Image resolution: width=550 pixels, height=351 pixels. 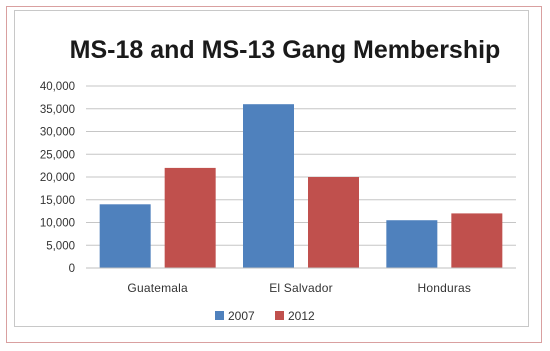 What do you see at coordinates (57, 133) in the screenshot?
I see `y-tick-label: 30,000` at bounding box center [57, 133].